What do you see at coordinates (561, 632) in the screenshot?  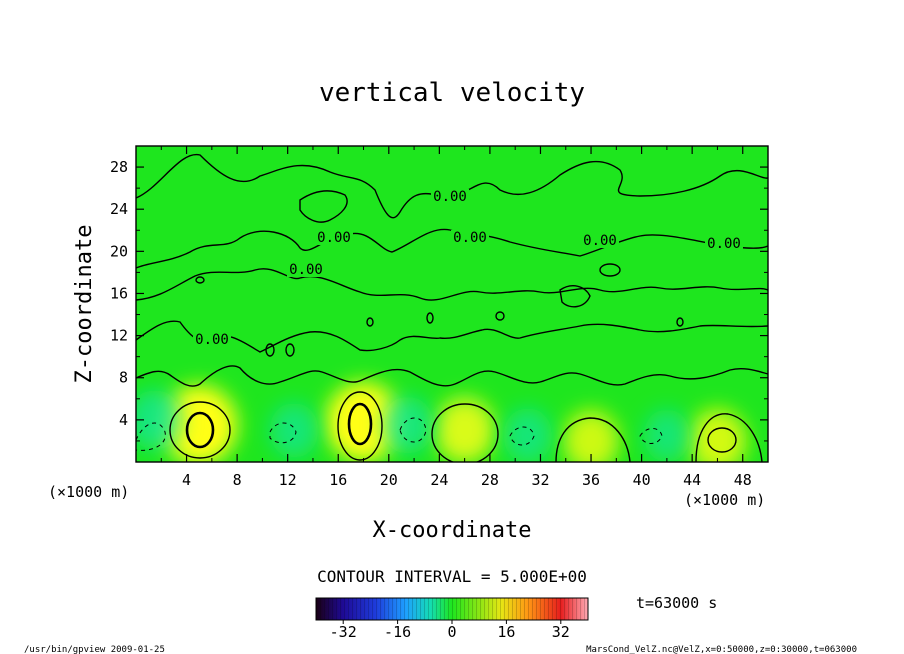 I see `colorbar-tick-label: 32` at bounding box center [561, 632].